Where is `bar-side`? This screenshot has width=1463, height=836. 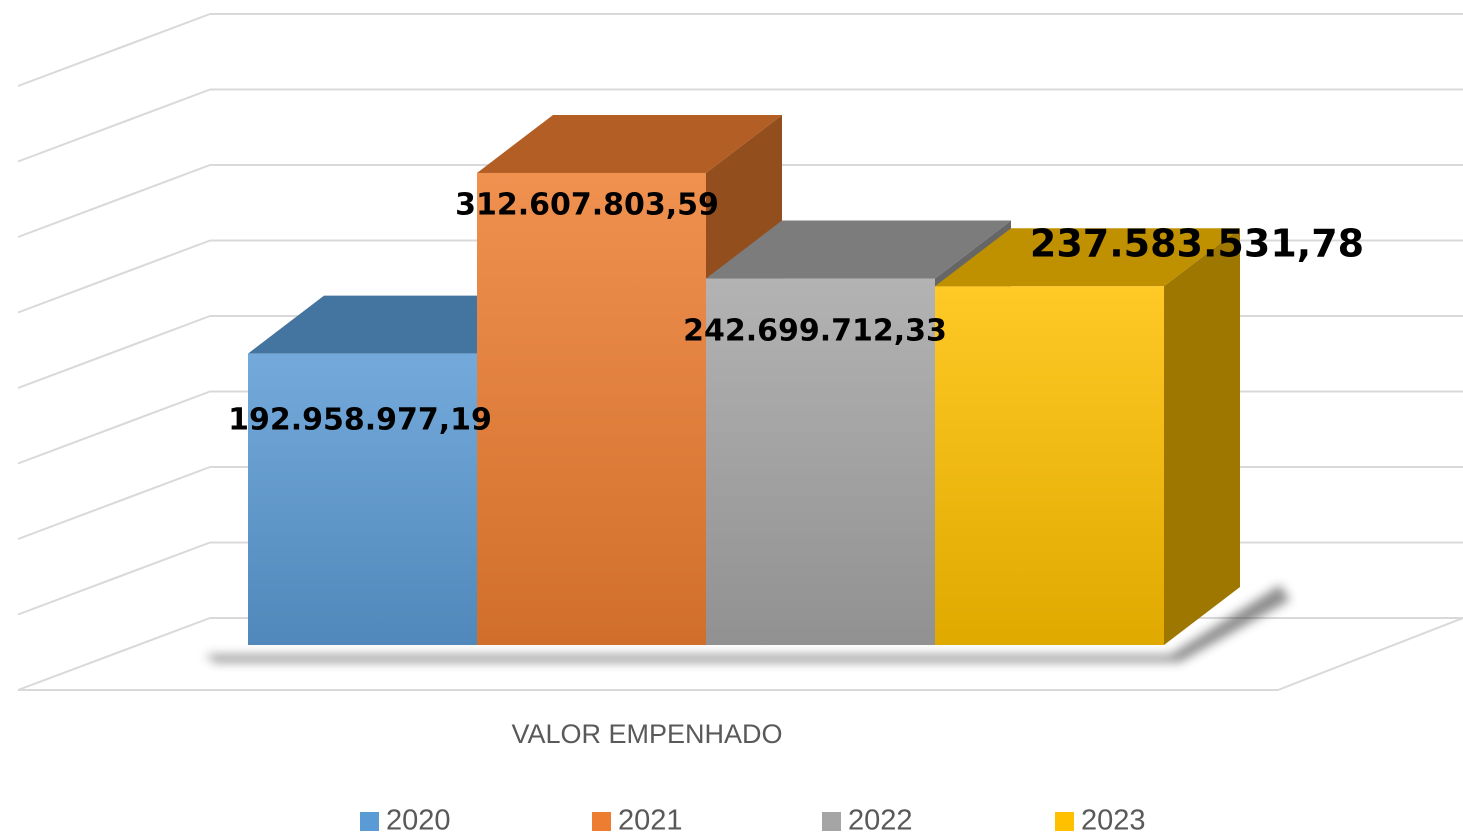
bar-side is located at coordinates (1202, 436).